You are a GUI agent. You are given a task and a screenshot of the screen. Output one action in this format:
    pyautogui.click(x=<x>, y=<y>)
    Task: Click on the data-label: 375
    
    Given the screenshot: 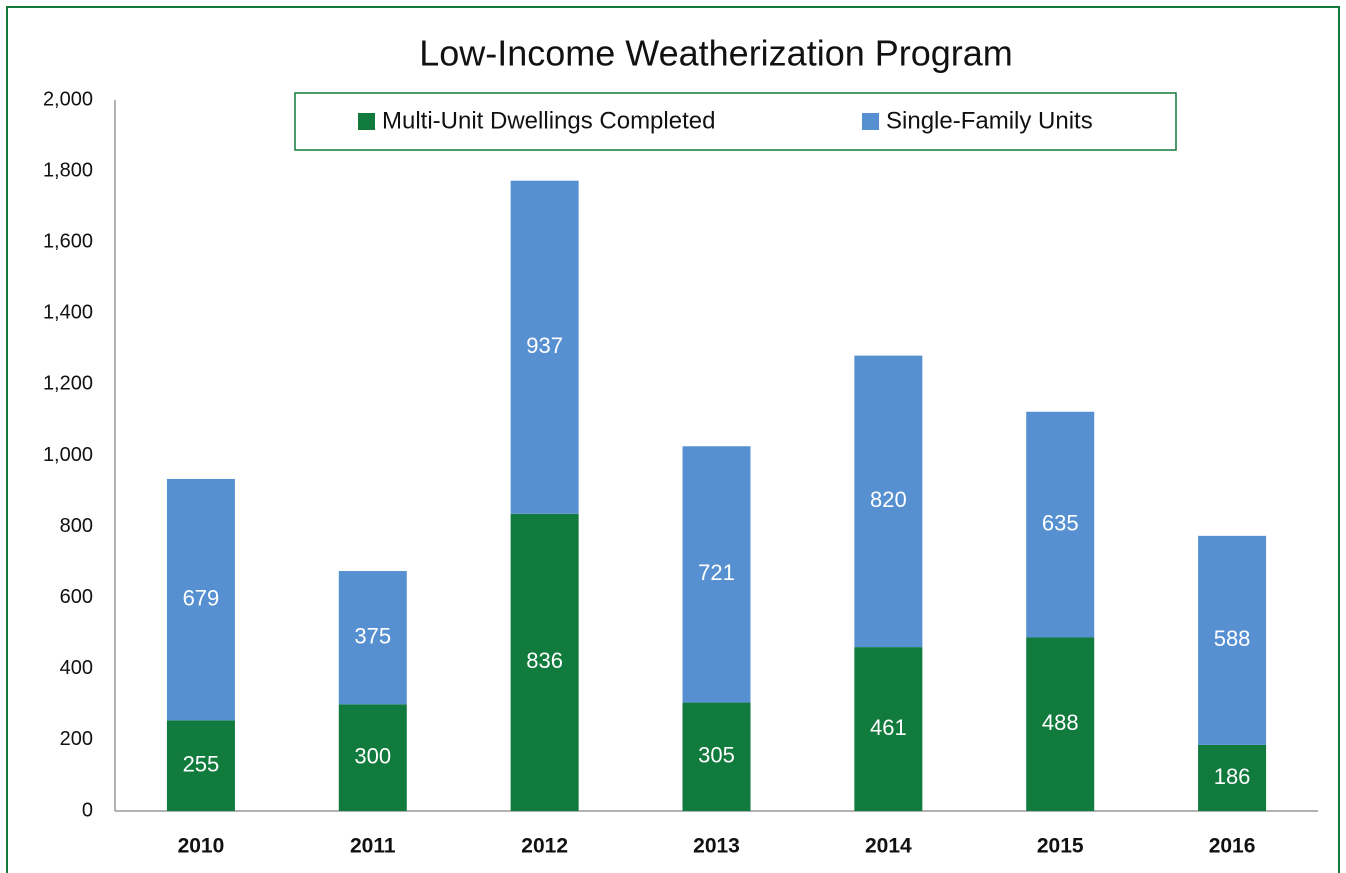 What is the action you would take?
    pyautogui.click(x=372, y=636)
    